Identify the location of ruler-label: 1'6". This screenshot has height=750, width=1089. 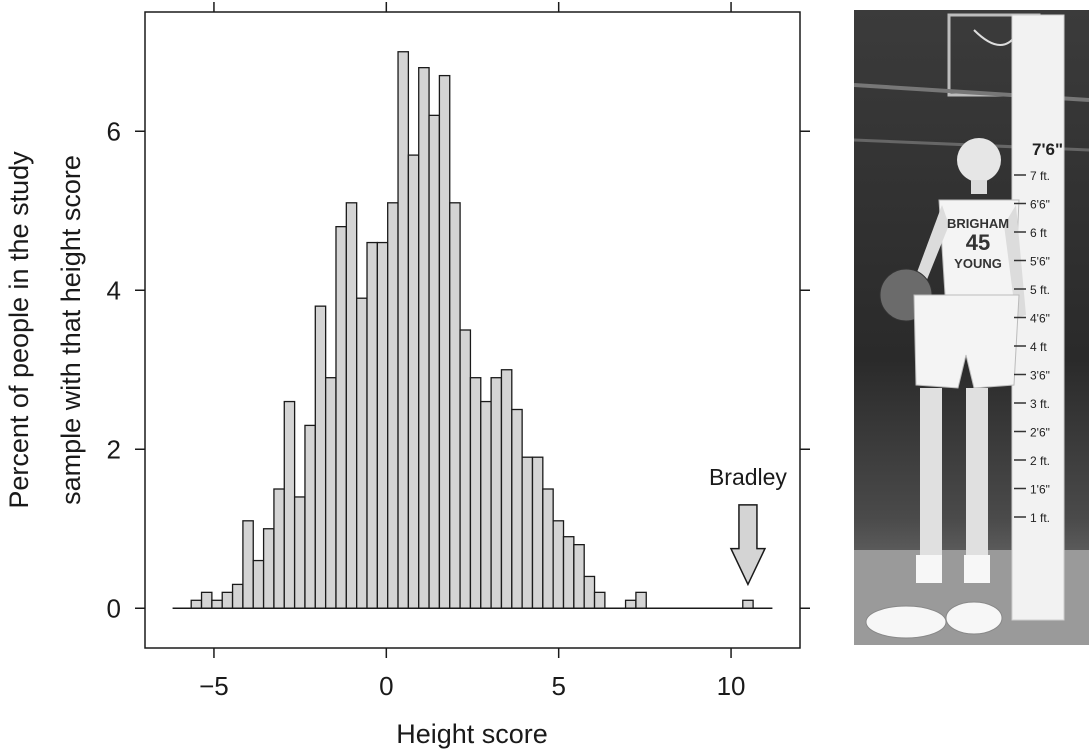
(1040, 490).